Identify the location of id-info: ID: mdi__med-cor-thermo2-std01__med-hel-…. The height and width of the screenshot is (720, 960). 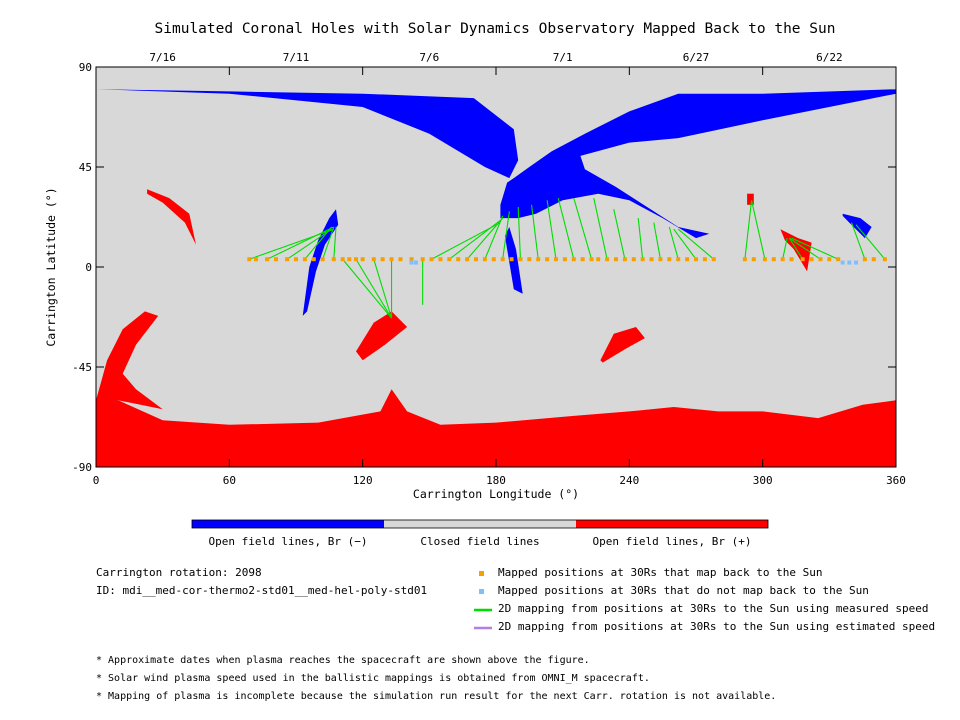
(262, 590).